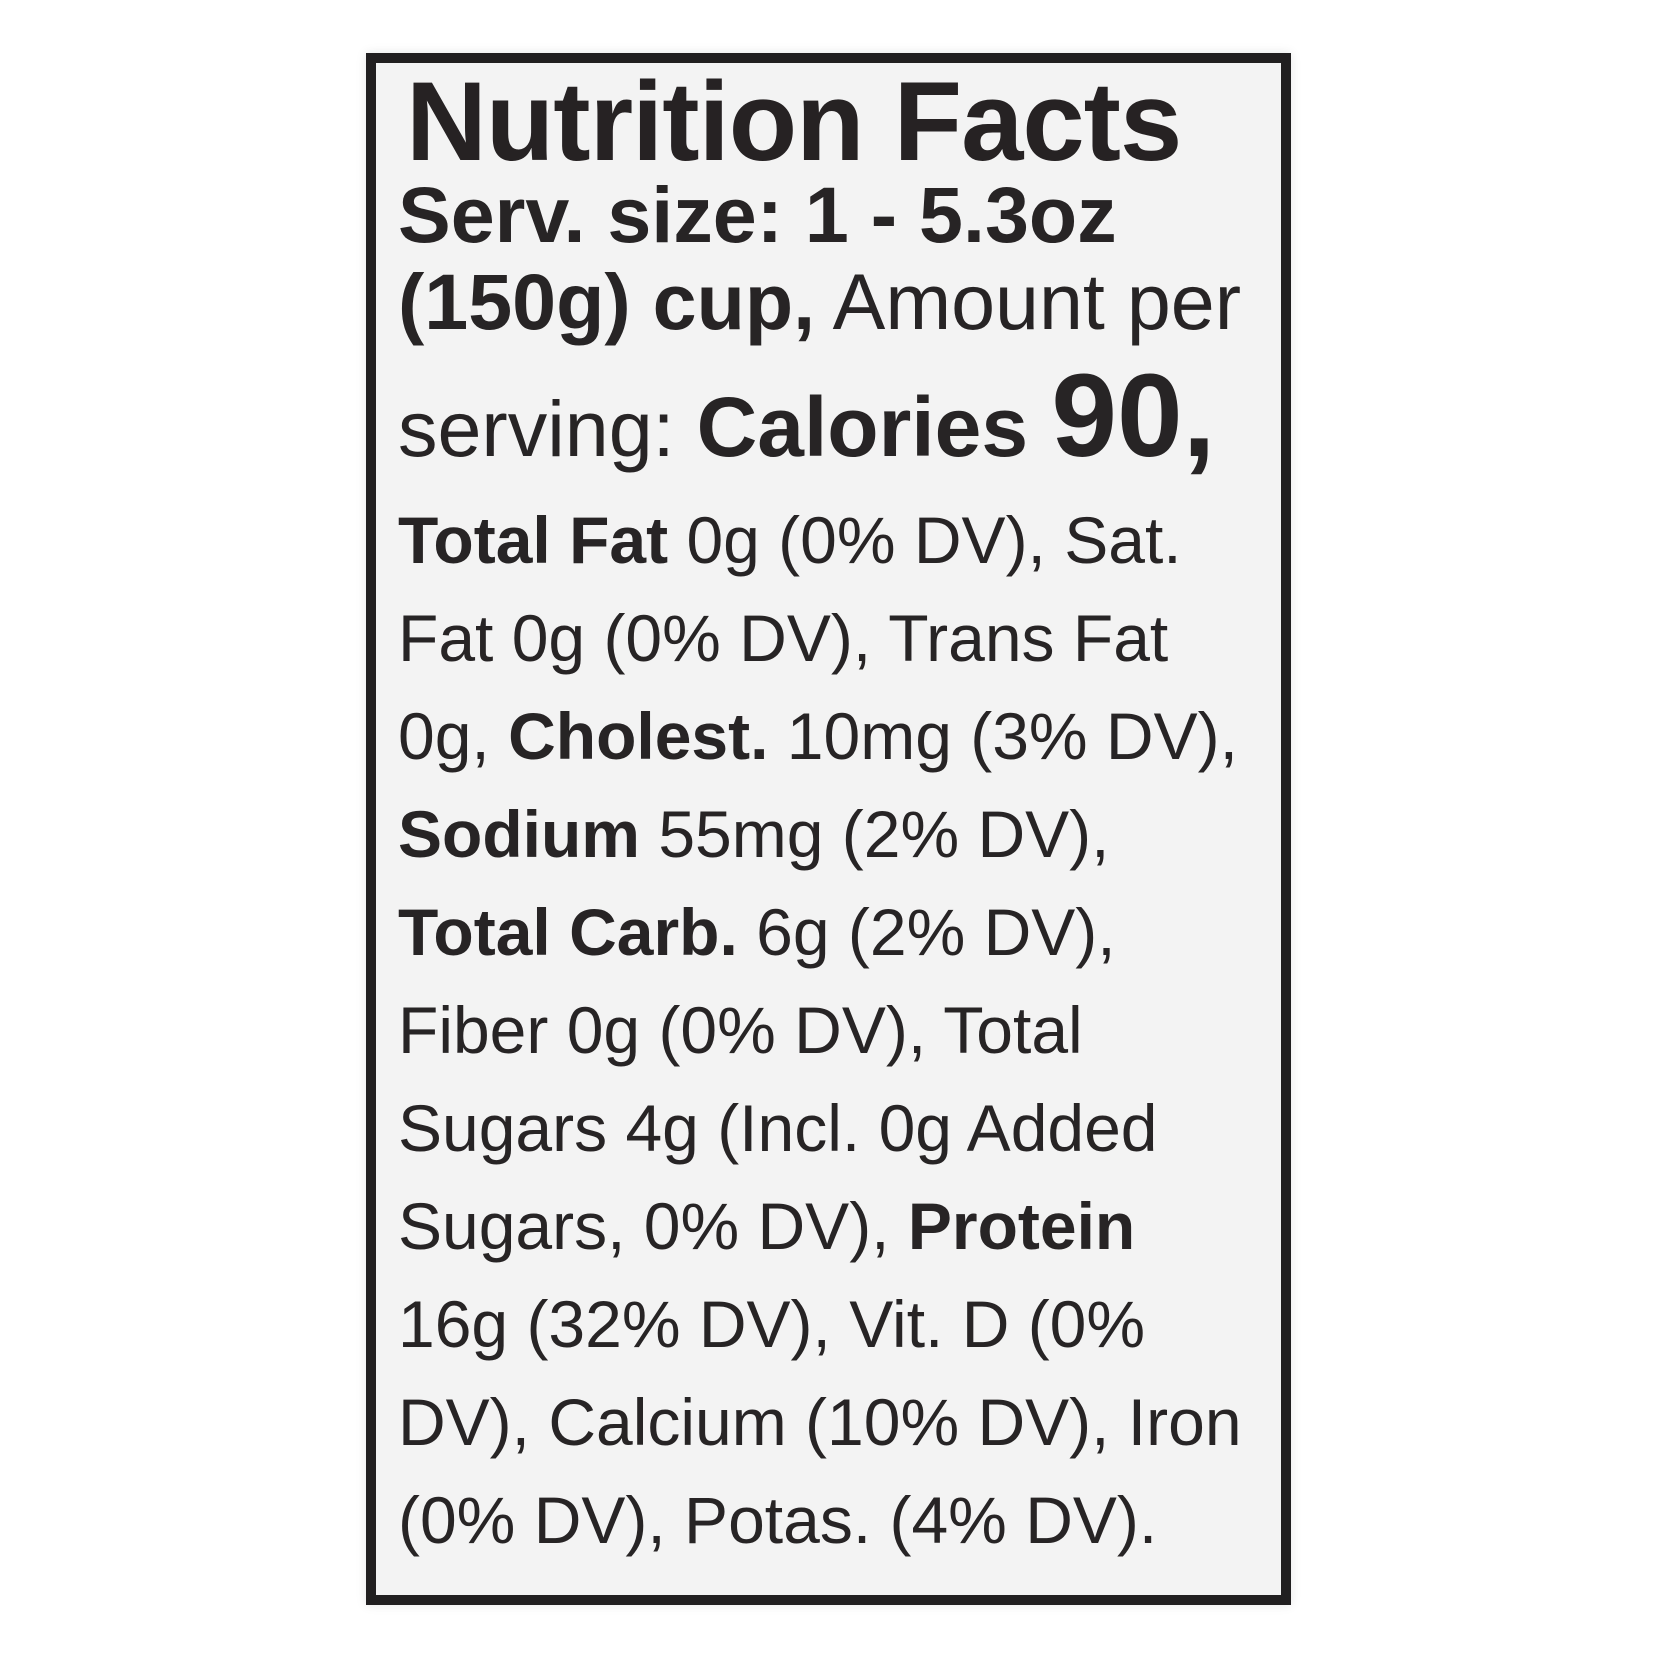  I want to click on text-segment: DV), Calcium (10% DV), Iron, so click(820, 1422).